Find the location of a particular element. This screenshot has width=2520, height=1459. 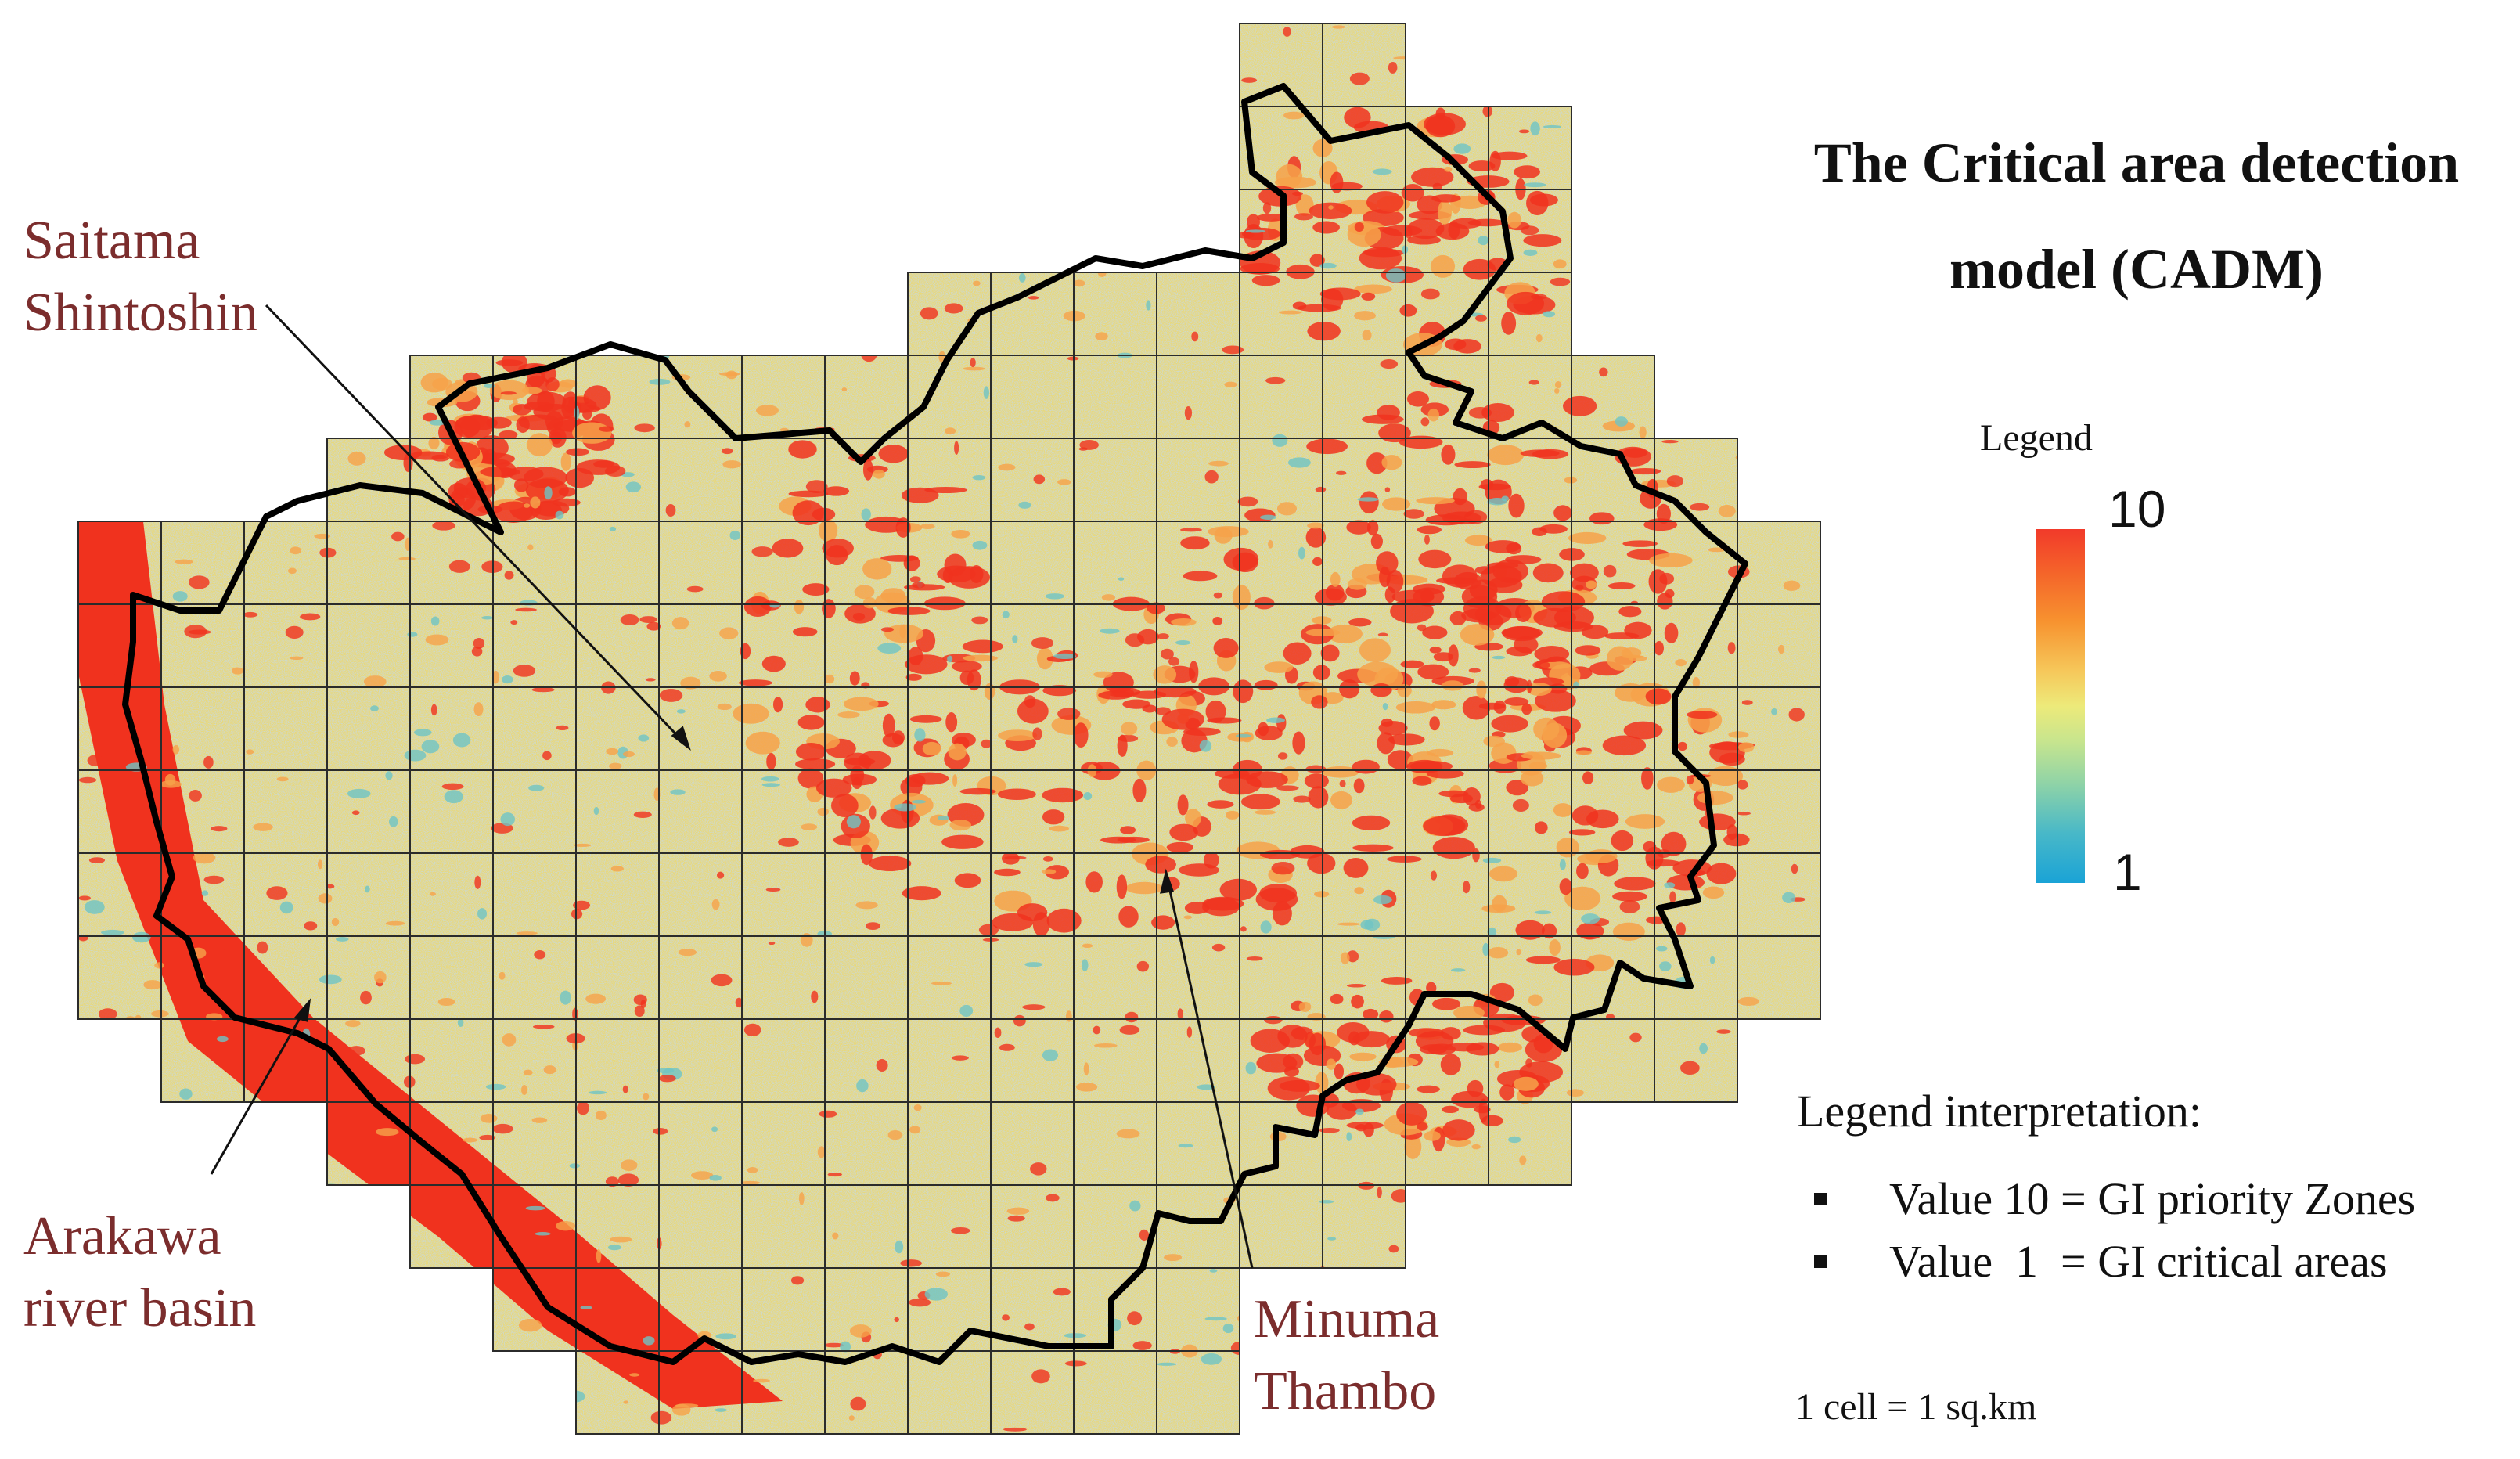

label-minuma-line1: Minuma is located at coordinates (1347, 1319).